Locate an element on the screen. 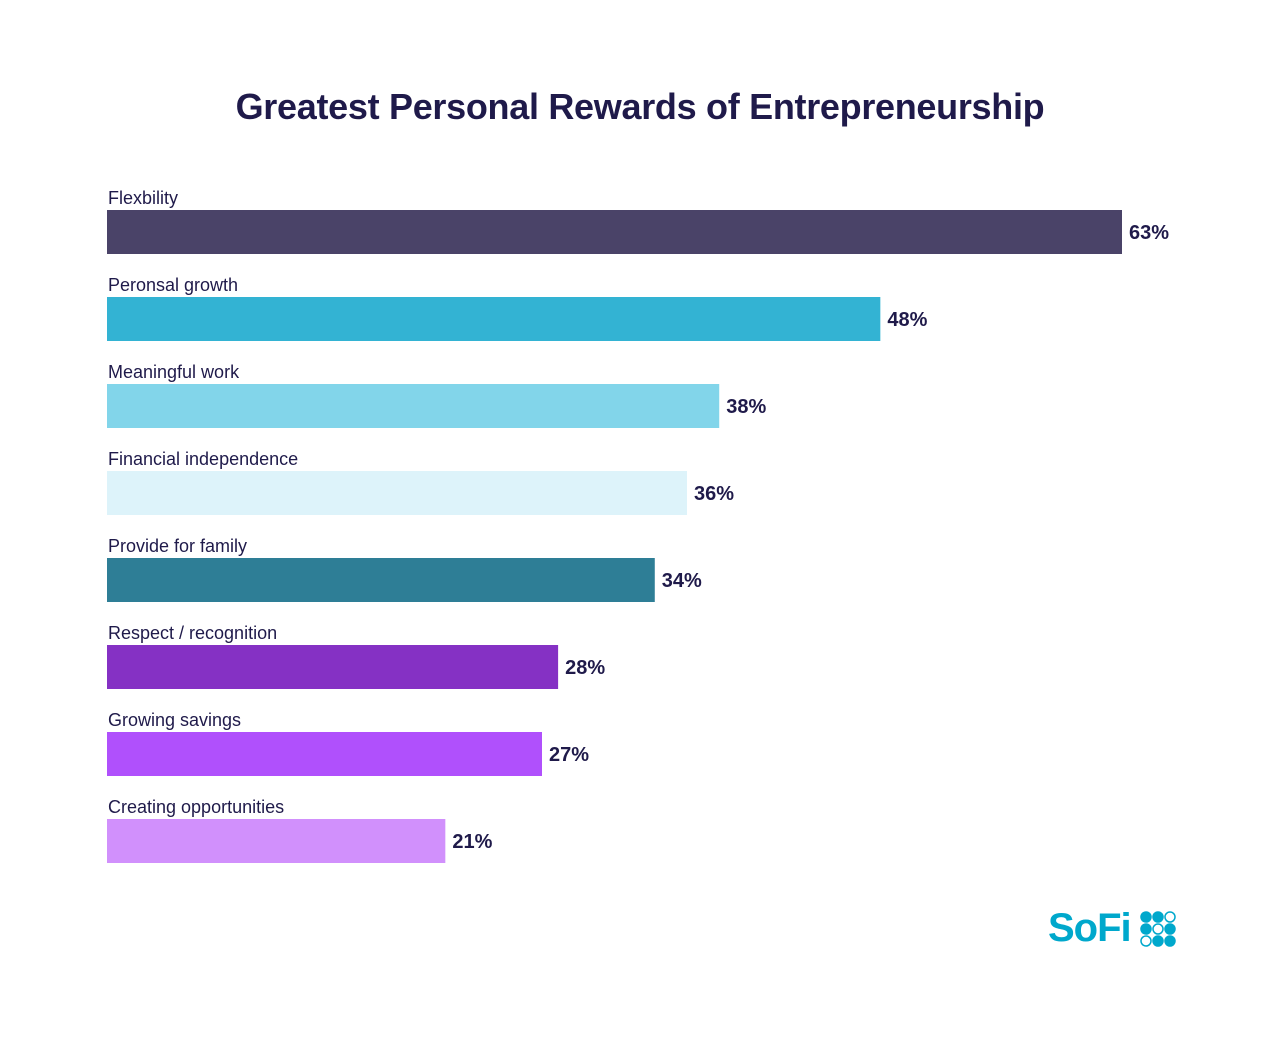 This screenshot has height=1040, width=1280. value-label: 48% is located at coordinates (907, 320).